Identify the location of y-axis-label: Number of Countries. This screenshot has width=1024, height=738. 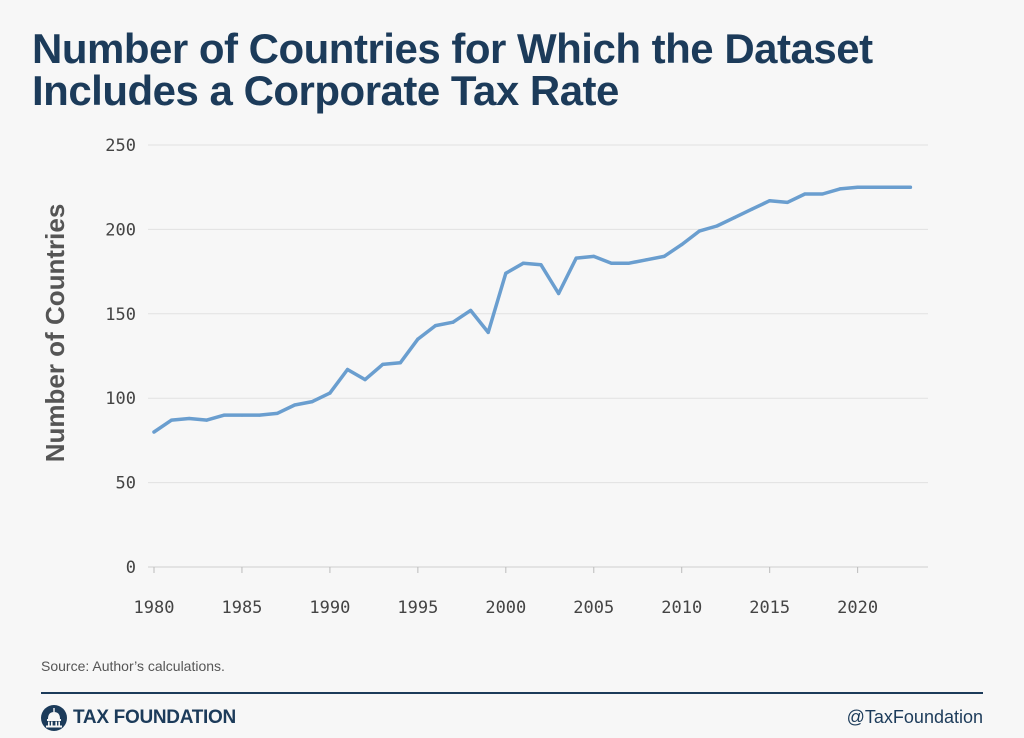
(55, 333).